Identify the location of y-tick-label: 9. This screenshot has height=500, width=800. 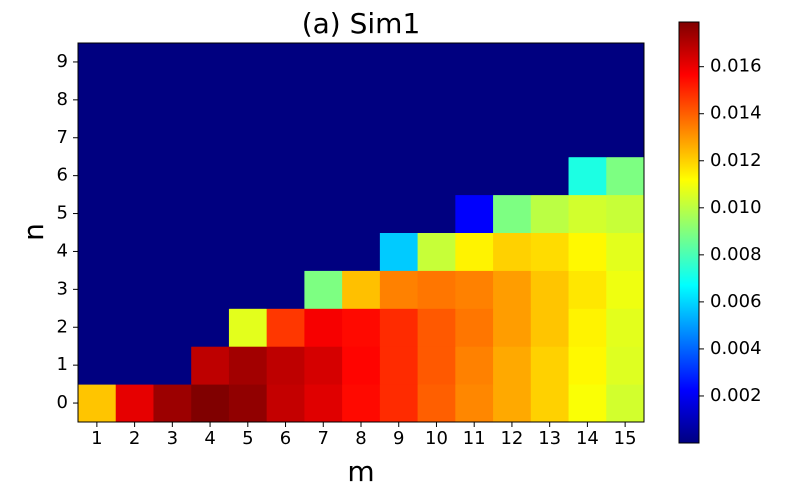
(62, 61).